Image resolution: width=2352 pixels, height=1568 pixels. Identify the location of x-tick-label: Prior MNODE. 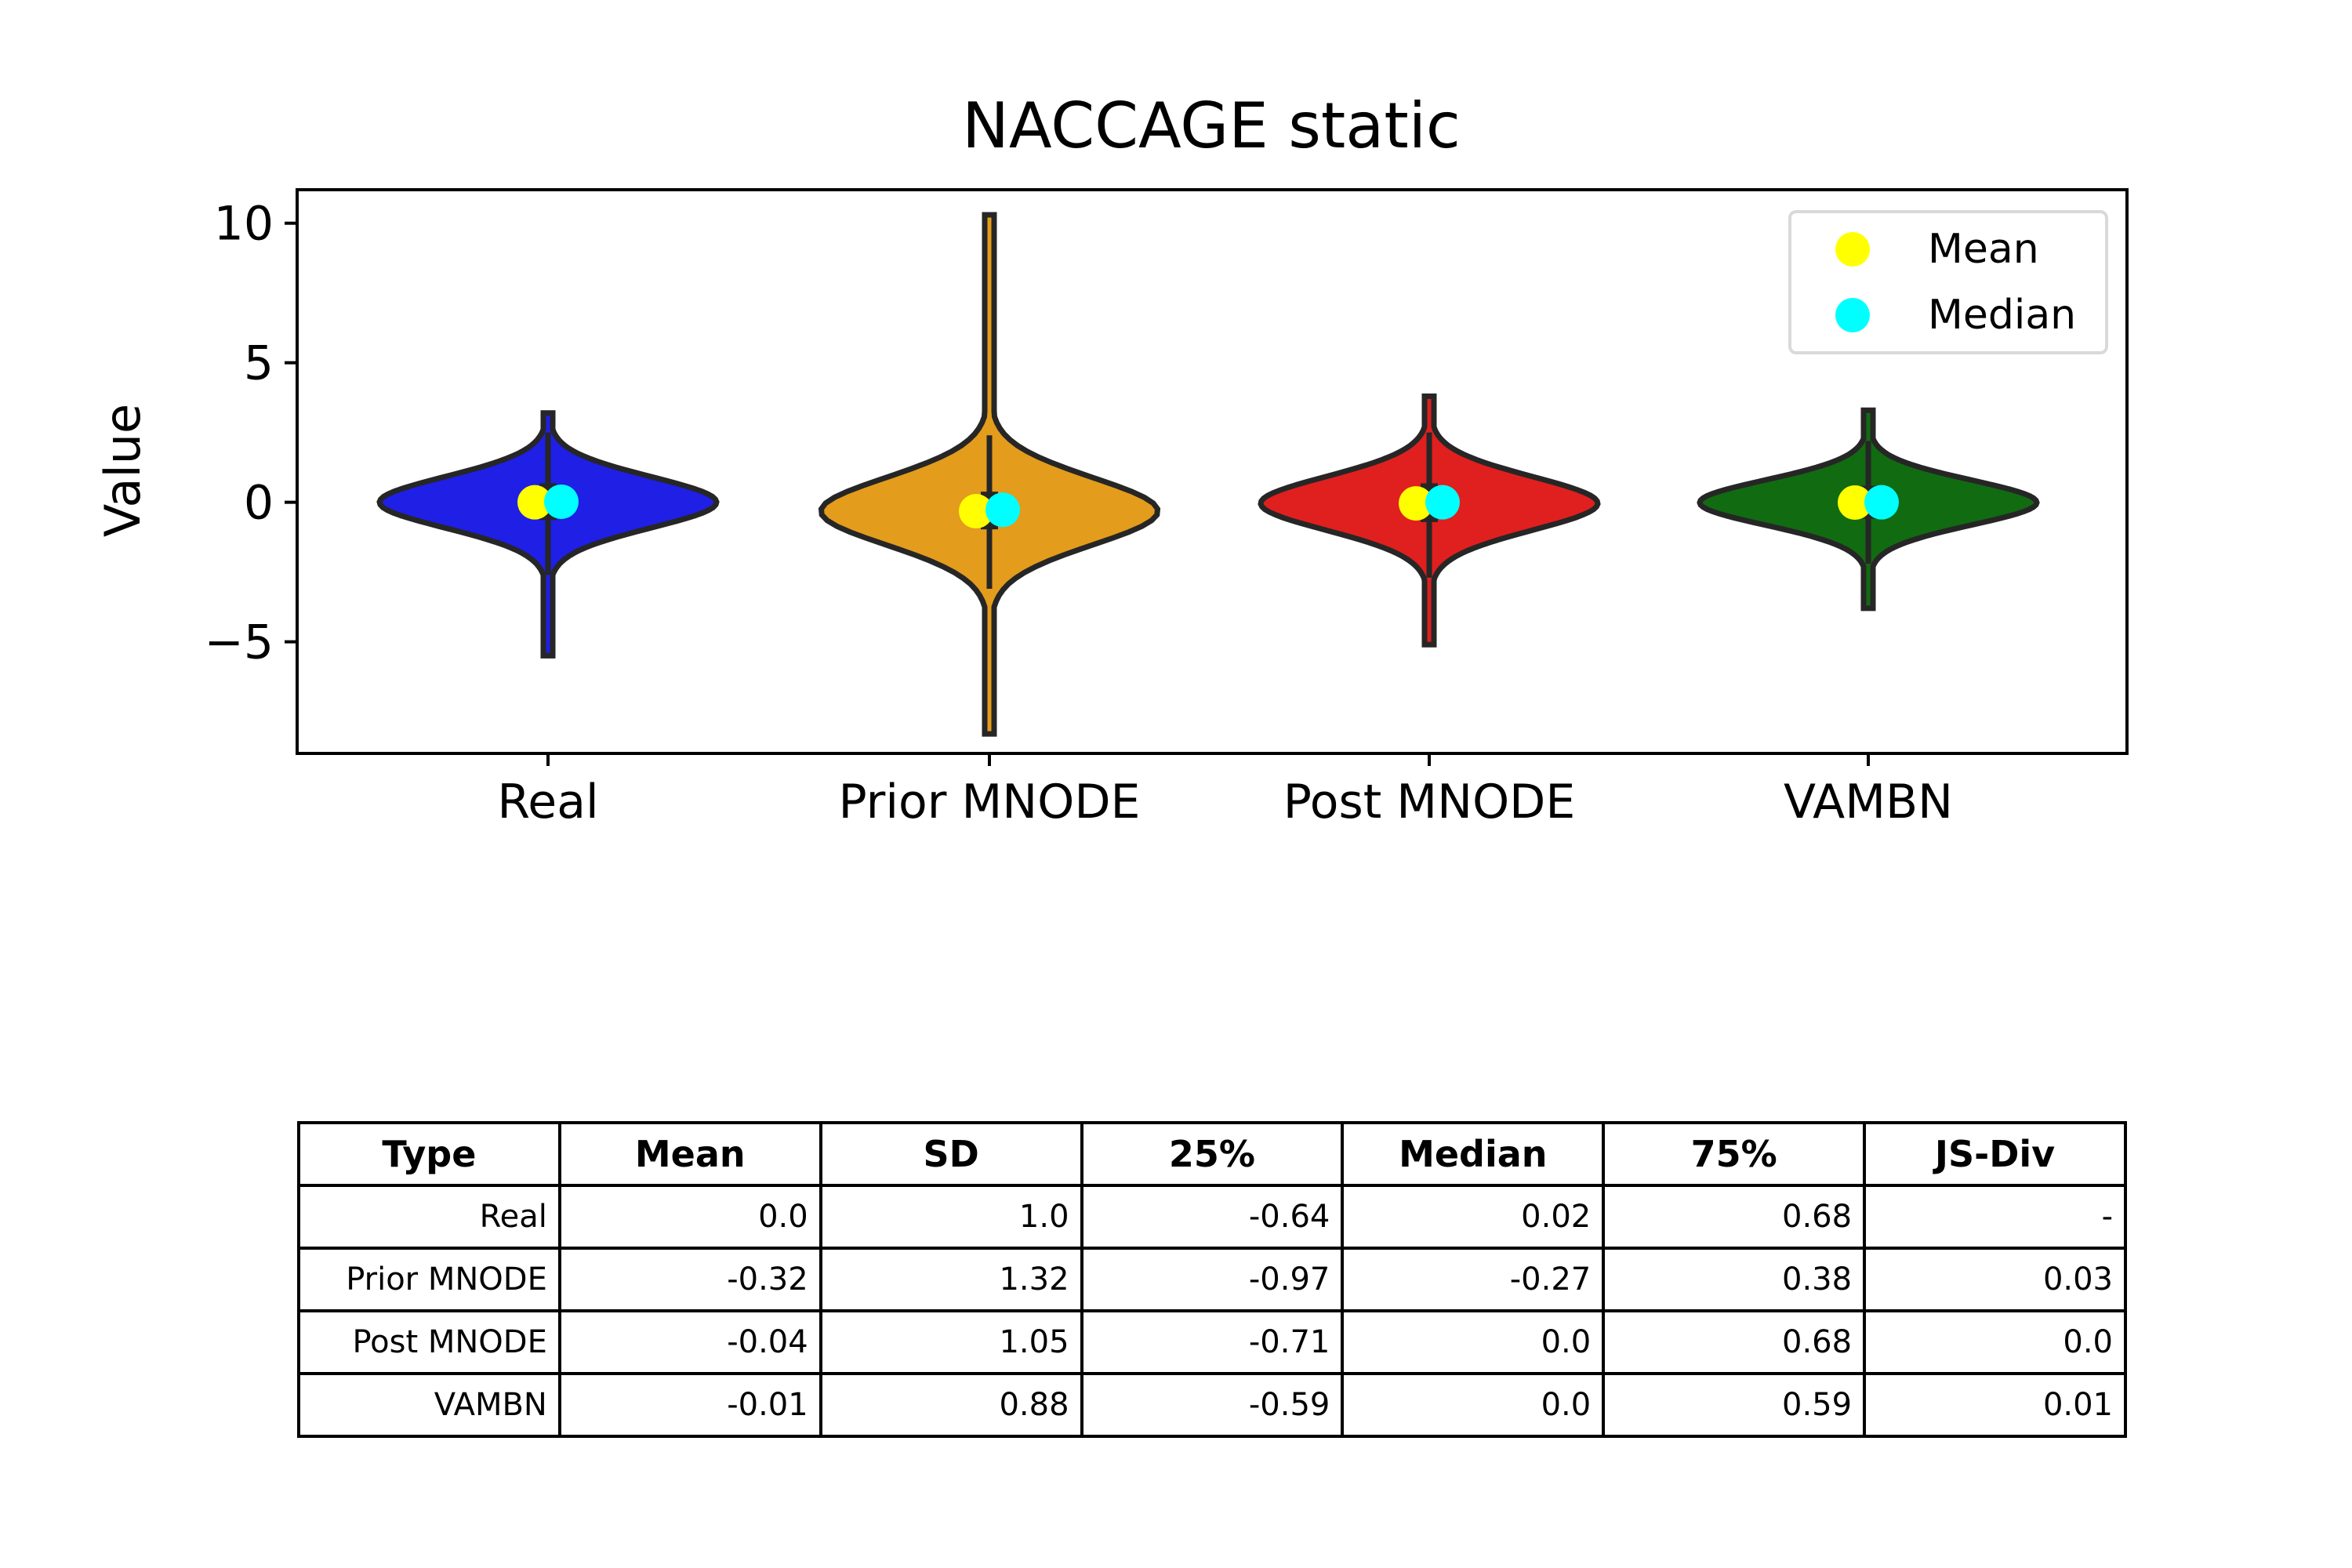
(990, 802).